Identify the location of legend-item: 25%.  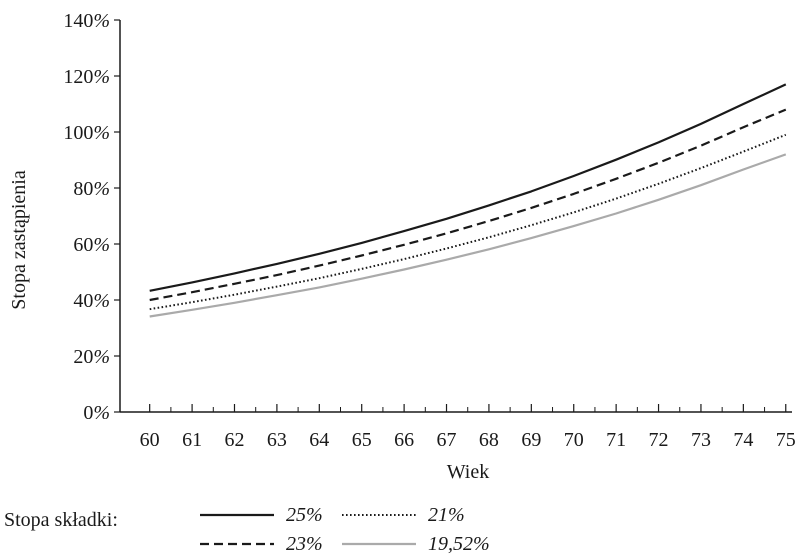
(260, 515).